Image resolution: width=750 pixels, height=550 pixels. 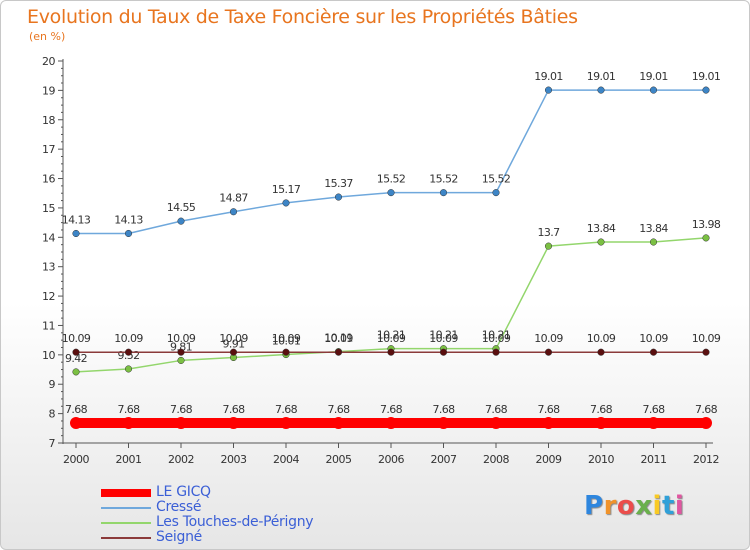 I want to click on data-label: 14.55, so click(x=181, y=207).